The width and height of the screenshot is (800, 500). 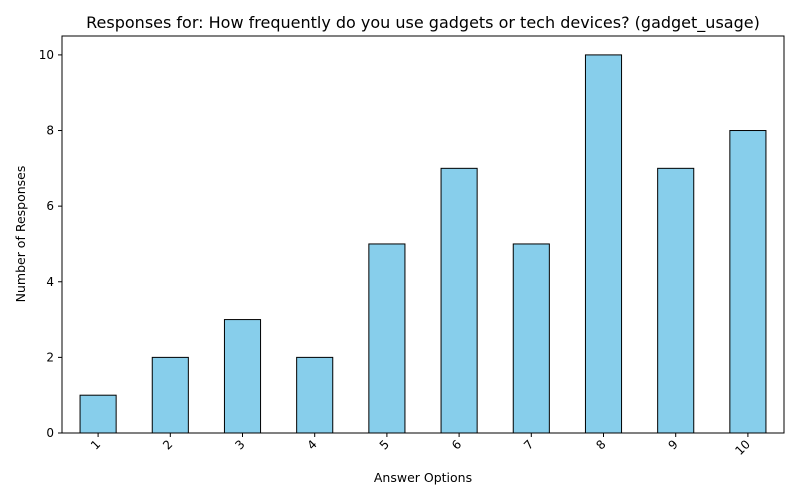 What do you see at coordinates (50, 282) in the screenshot?
I see `y-tick-label: 4` at bounding box center [50, 282].